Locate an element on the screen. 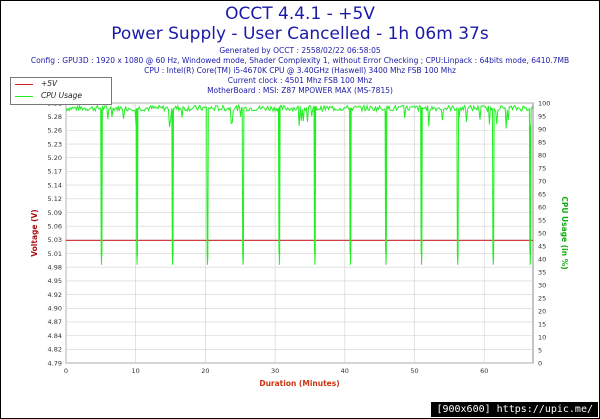  y2-tick-label: 15 is located at coordinates (542, 324).